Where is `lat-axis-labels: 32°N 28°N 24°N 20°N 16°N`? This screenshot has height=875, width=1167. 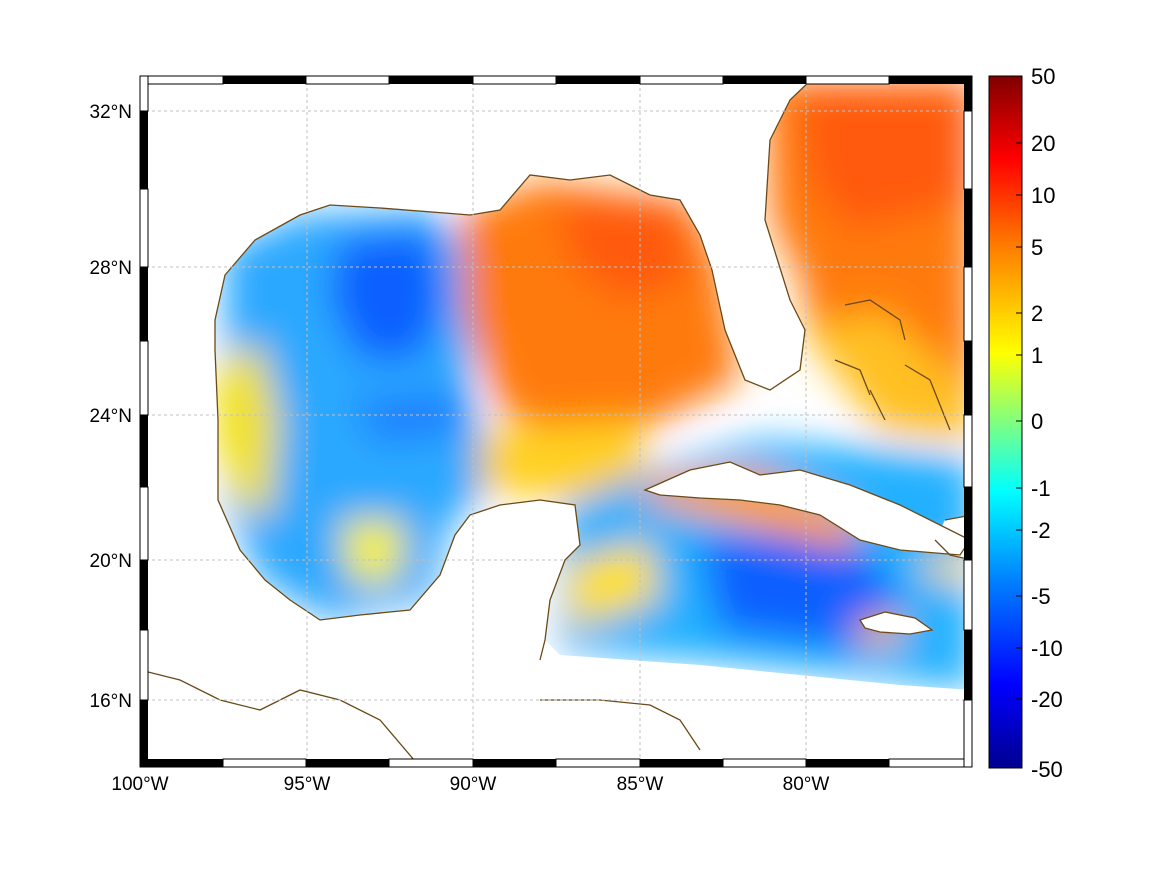 lat-axis-labels: 32°N 28°N 24°N 20°N 16°N is located at coordinates (111, 407).